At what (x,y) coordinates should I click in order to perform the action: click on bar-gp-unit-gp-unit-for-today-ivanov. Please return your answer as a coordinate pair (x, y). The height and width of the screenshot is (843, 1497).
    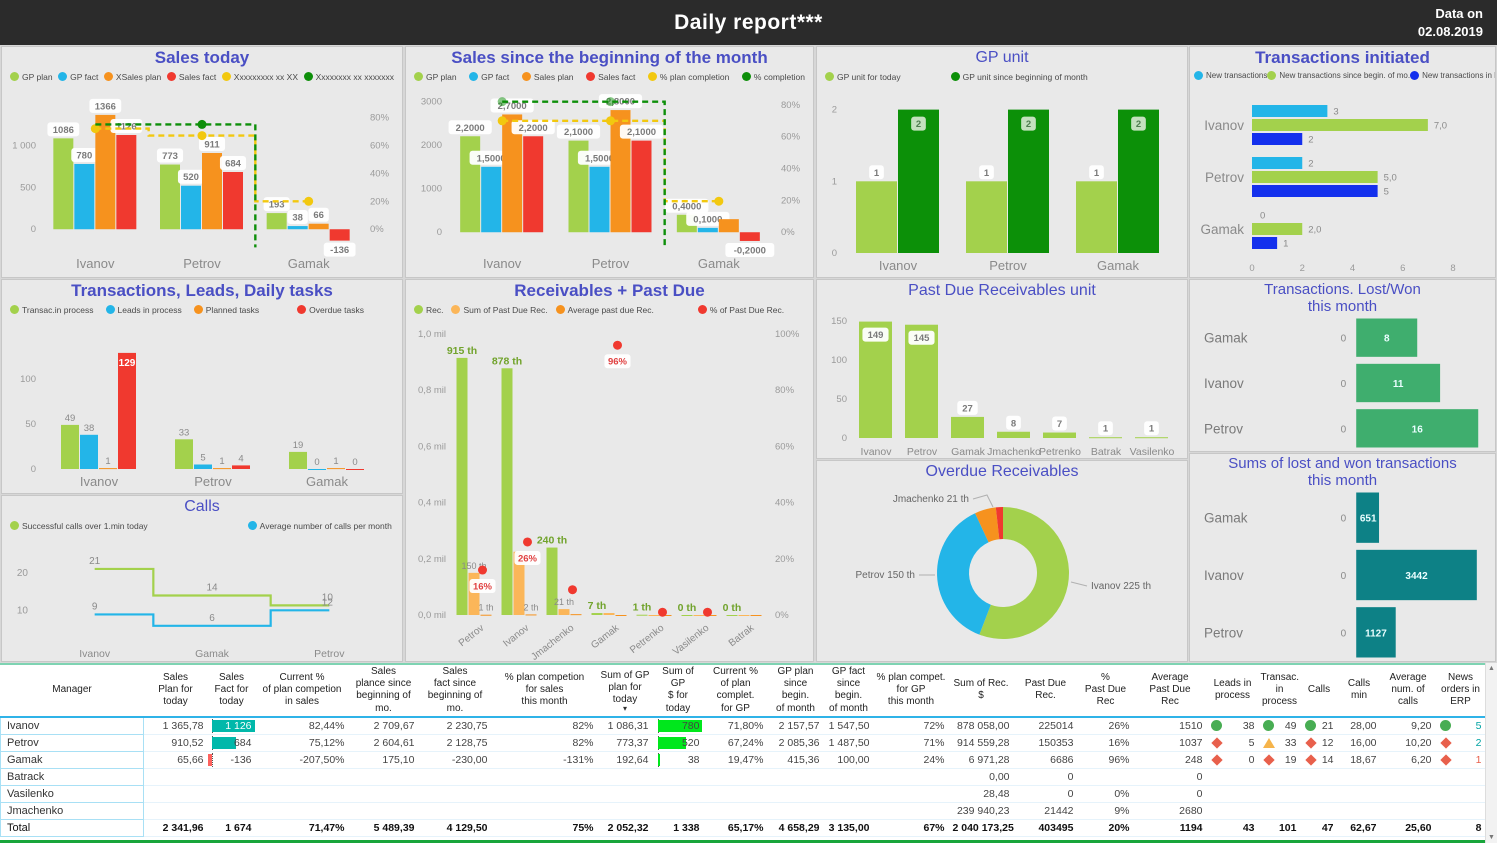
    Looking at the image, I should click on (876, 217).